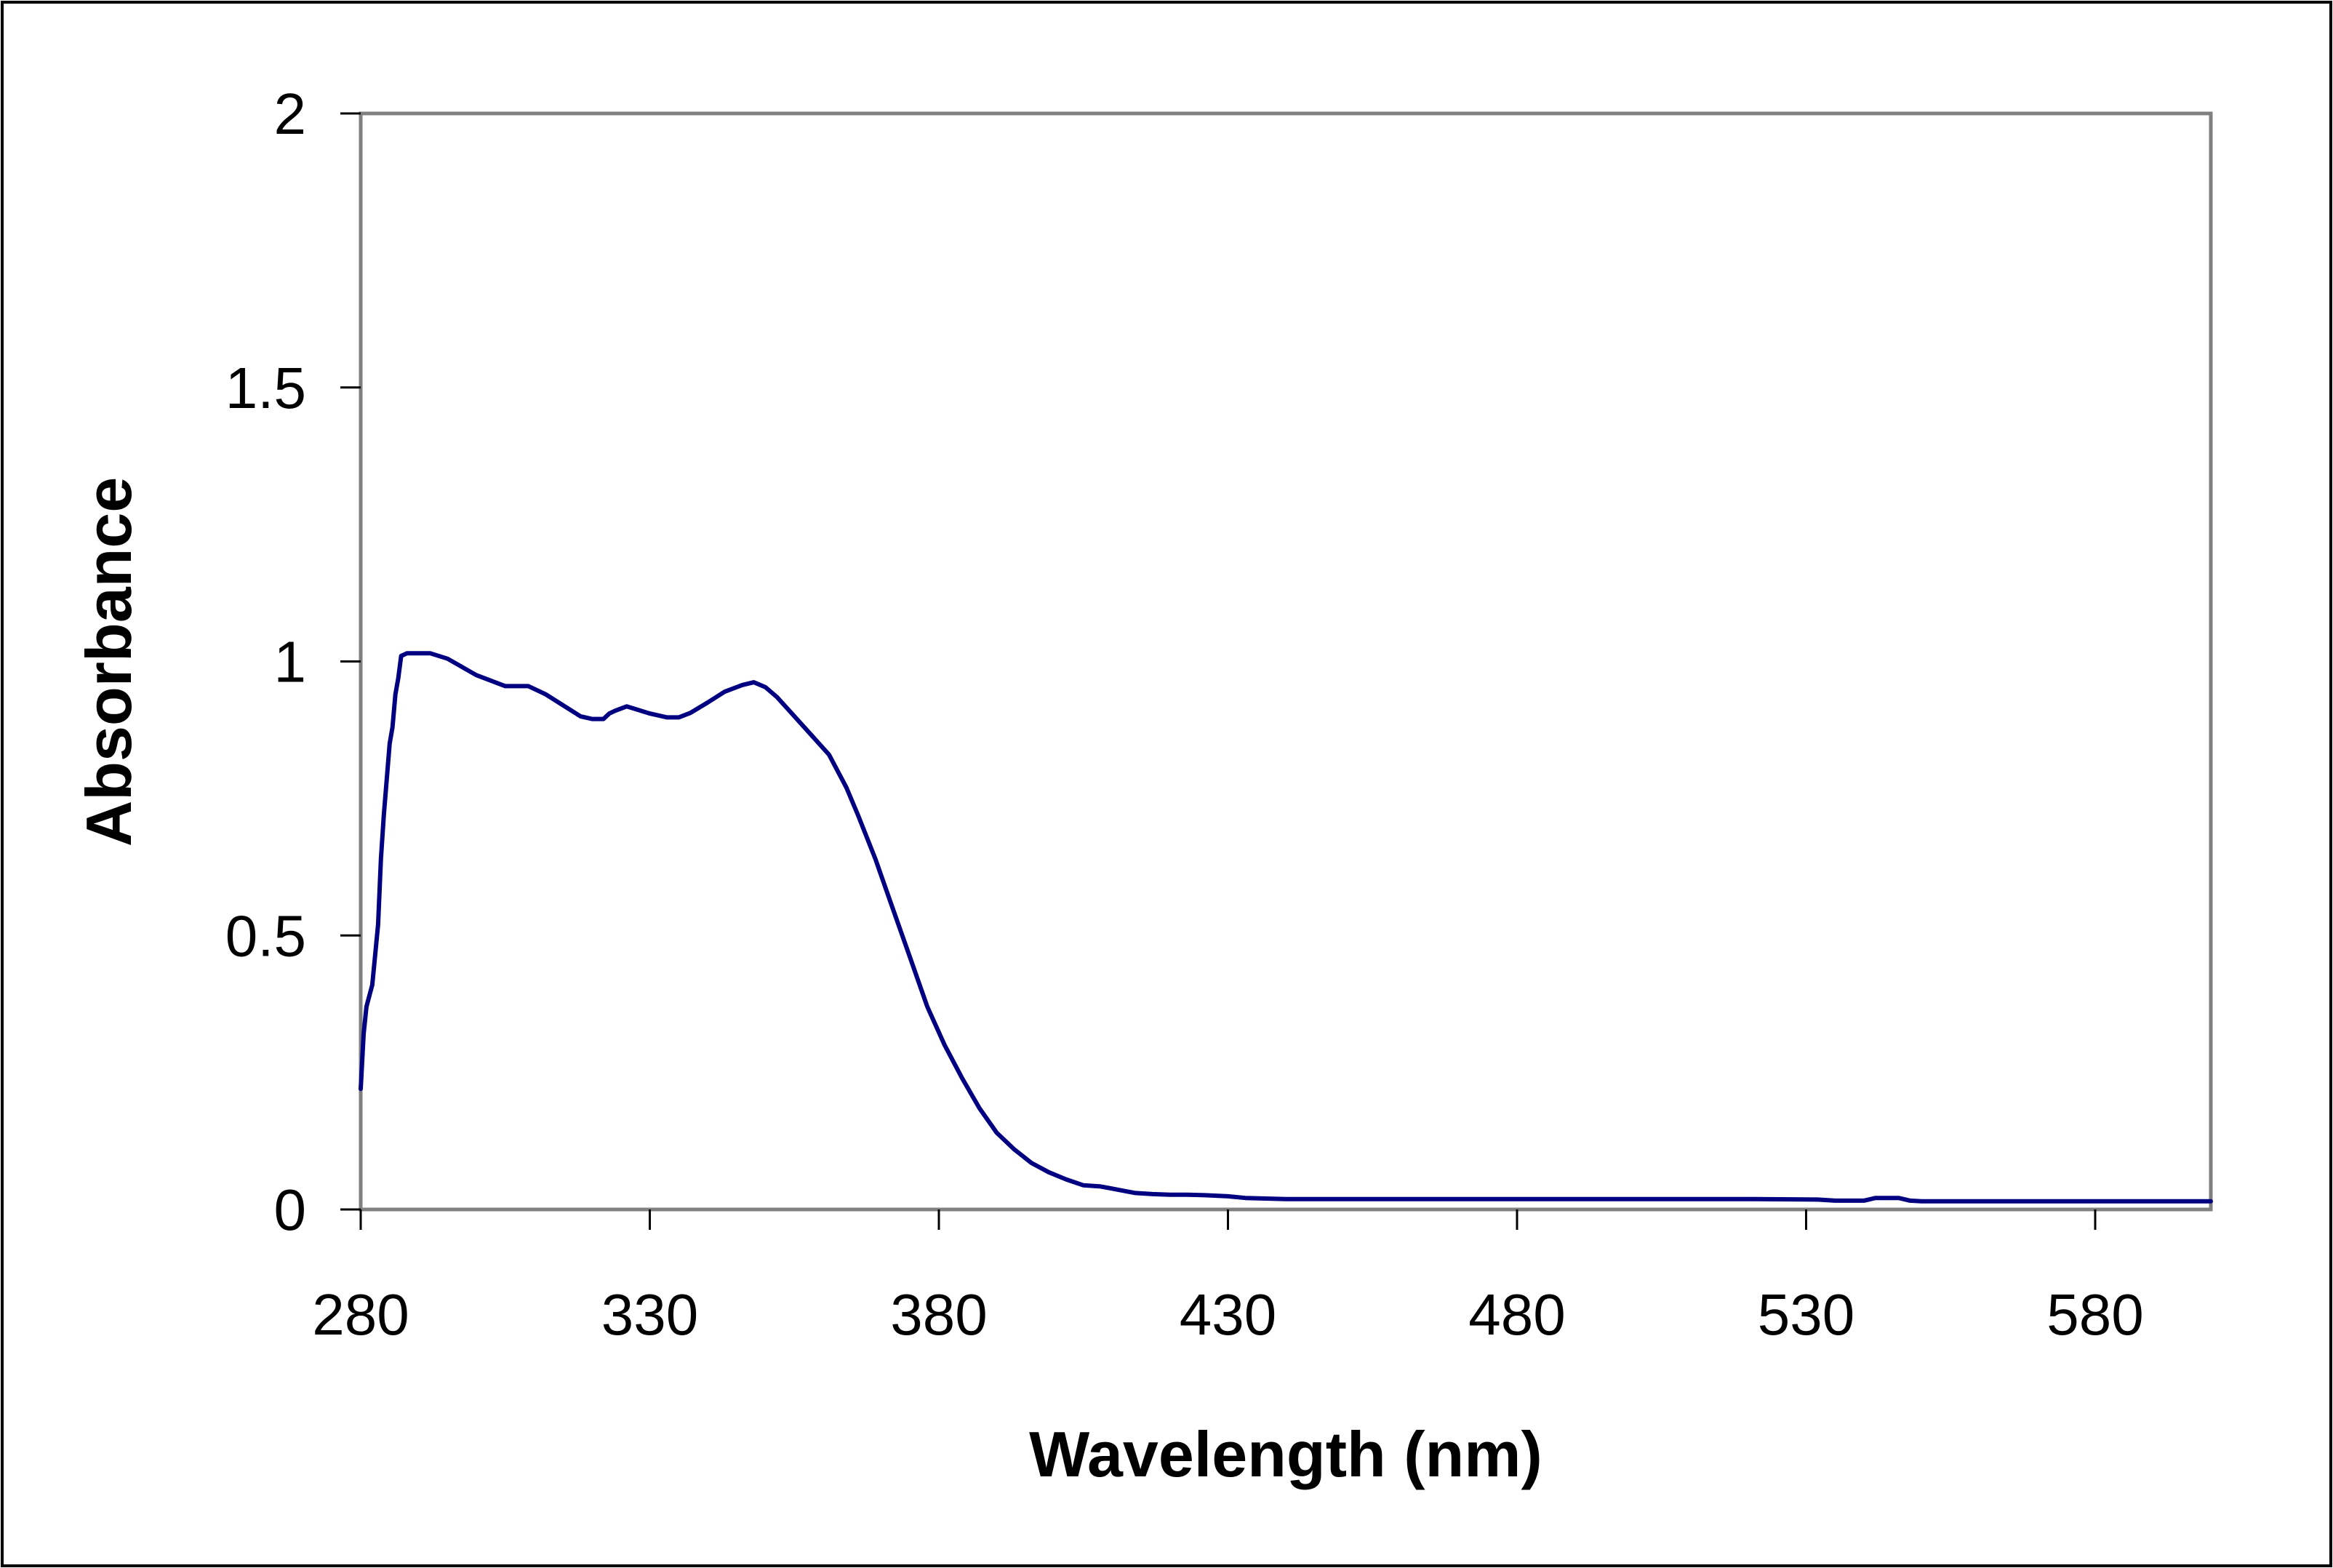 This screenshot has height=1568, width=2333. What do you see at coordinates (360, 1314) in the screenshot?
I see `x-tick-label: 280` at bounding box center [360, 1314].